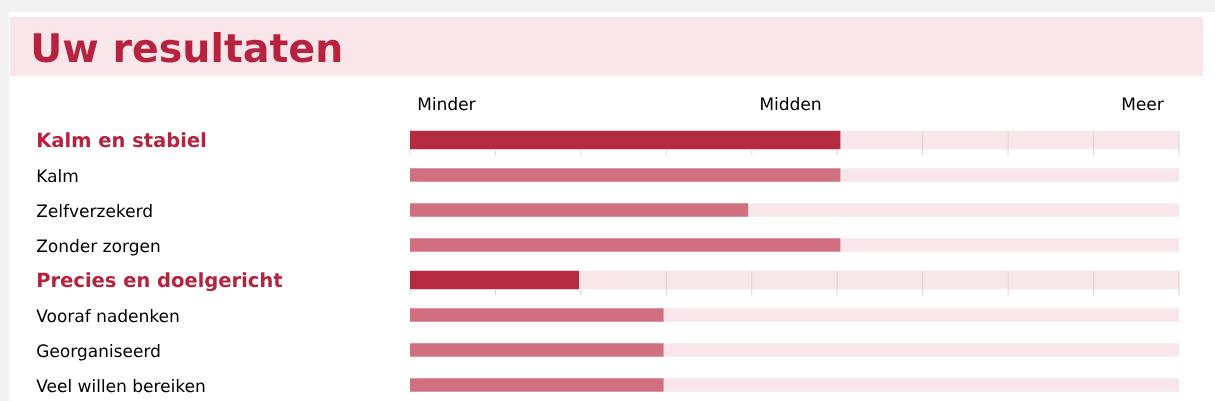 The image size is (1215, 401). Describe the element at coordinates (447, 104) in the screenshot. I see `text: Minder` at that location.